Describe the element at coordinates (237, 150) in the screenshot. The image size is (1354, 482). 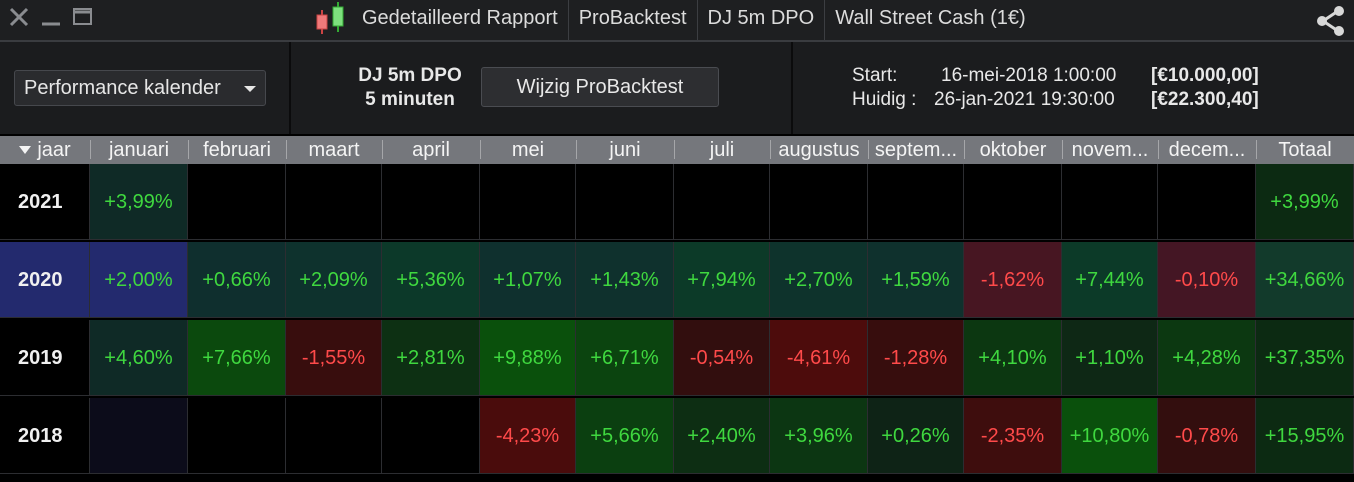
I see `column-header-month: februari` at that location.